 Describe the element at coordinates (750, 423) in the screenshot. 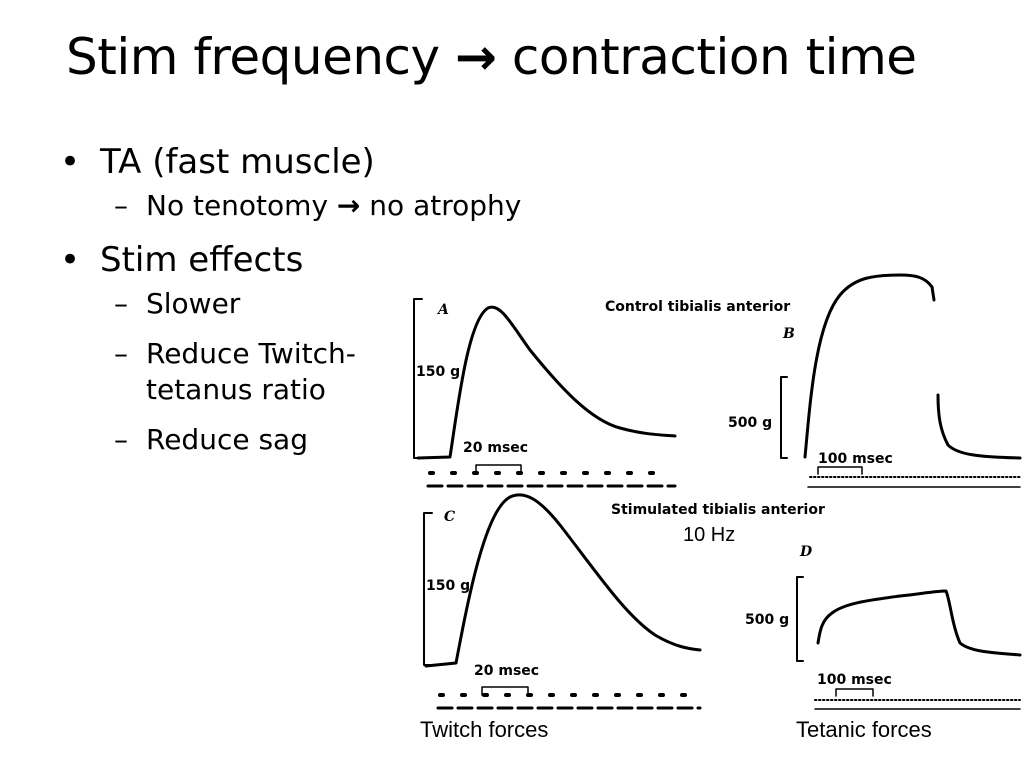

I see `force-scale-label-b: 500 g` at that location.